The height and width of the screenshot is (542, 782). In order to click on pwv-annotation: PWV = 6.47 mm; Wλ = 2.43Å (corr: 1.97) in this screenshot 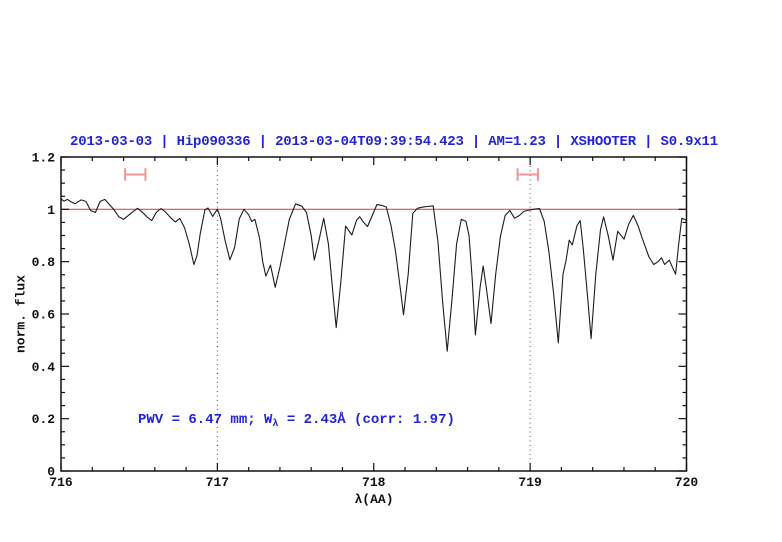, I will do `click(296, 421)`.